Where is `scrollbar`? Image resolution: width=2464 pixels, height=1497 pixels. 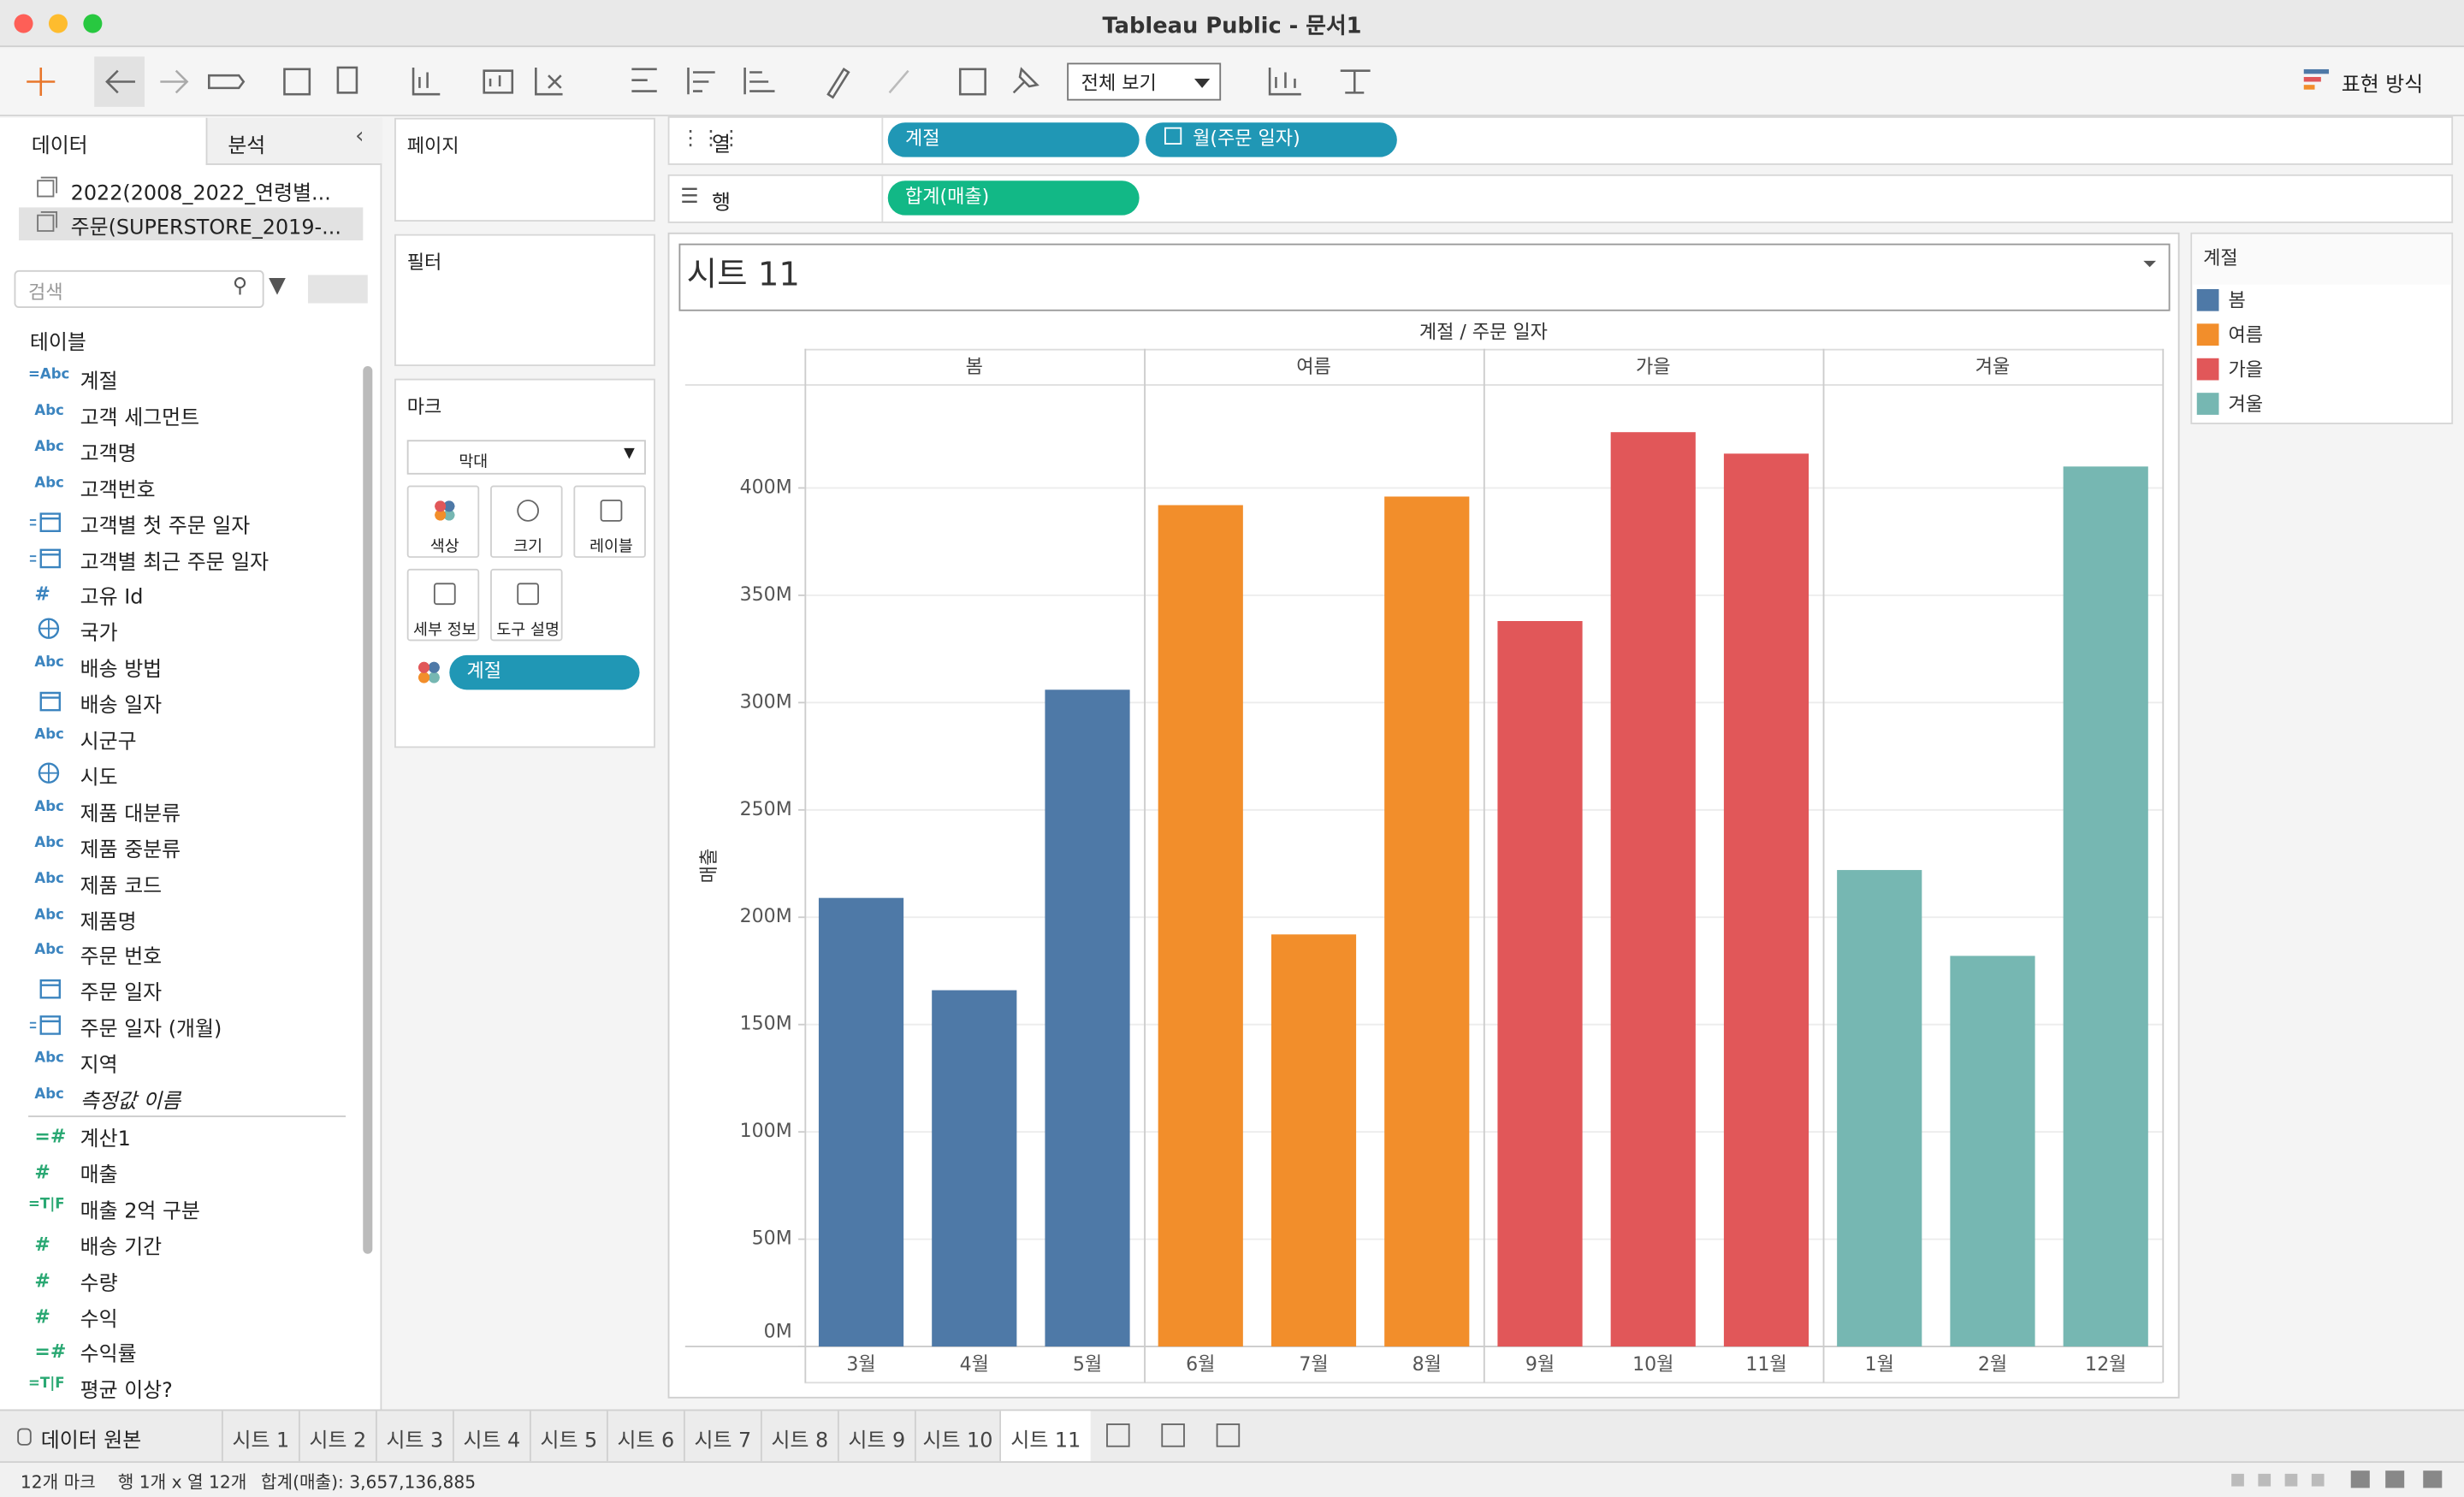
scrollbar is located at coordinates (368, 809).